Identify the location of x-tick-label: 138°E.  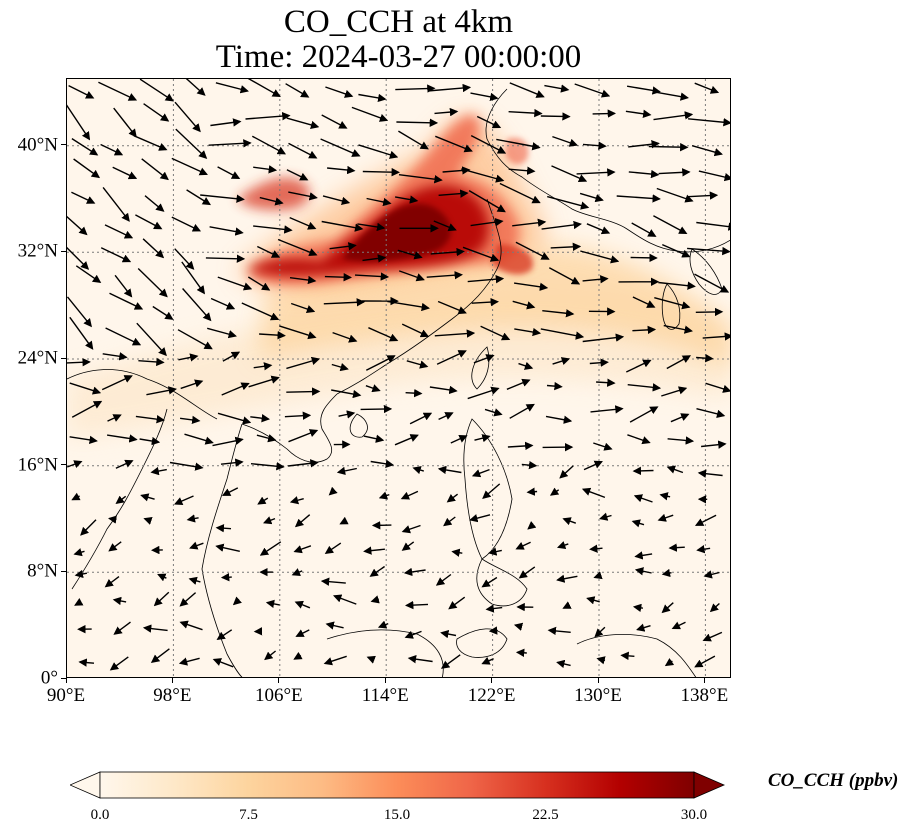
(704, 695).